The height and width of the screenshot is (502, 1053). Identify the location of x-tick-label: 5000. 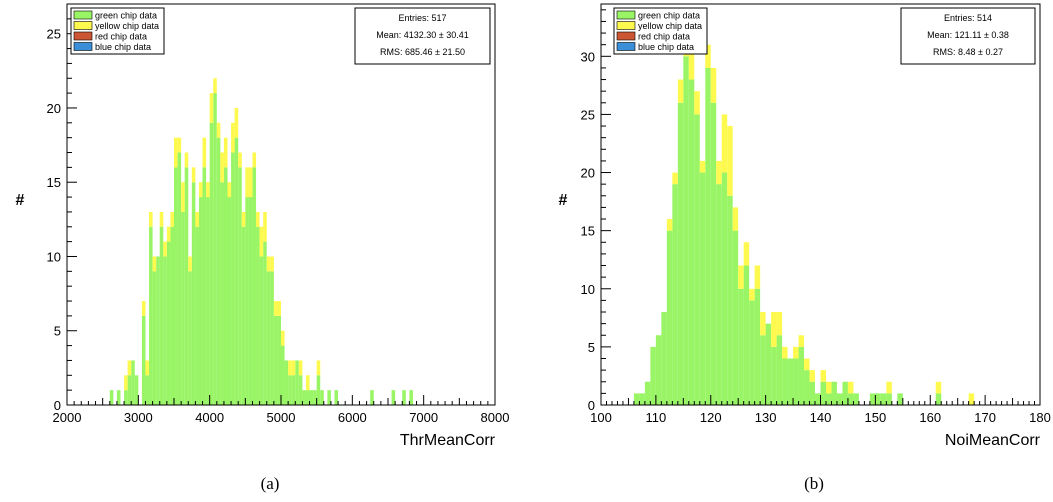
(281, 417).